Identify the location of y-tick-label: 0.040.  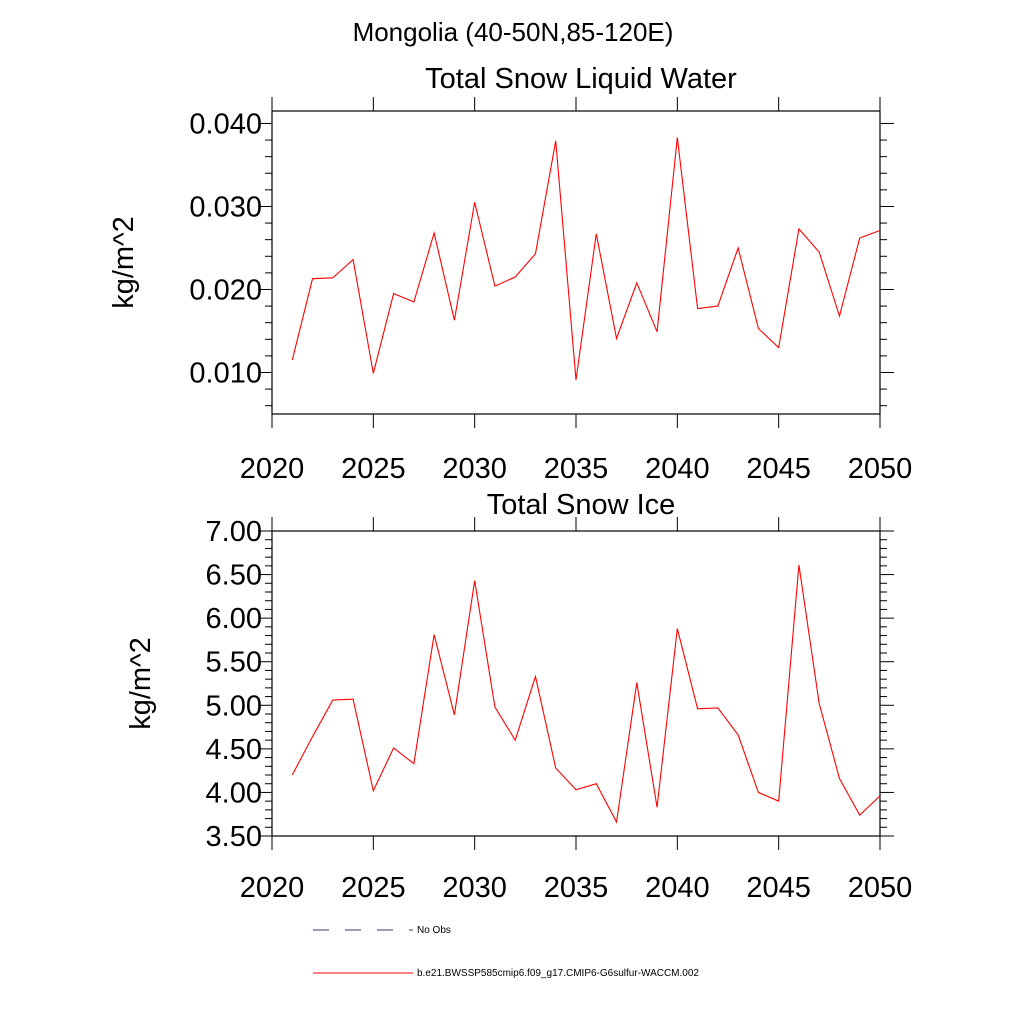
(225, 124).